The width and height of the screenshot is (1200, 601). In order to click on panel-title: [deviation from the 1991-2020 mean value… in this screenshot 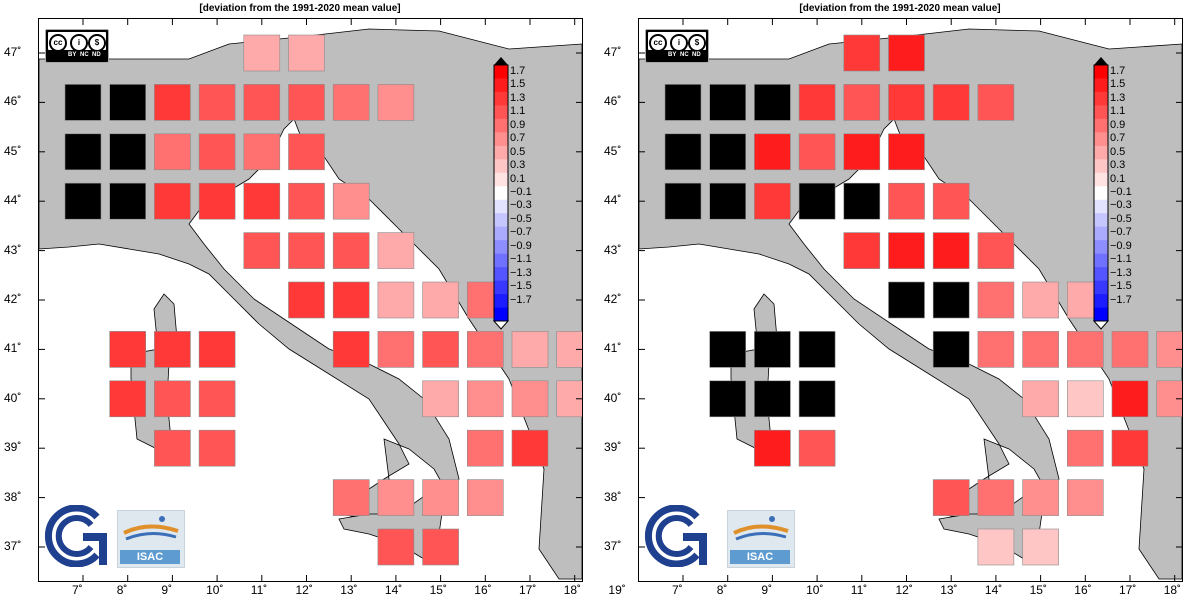, I will do `click(900, 8)`.